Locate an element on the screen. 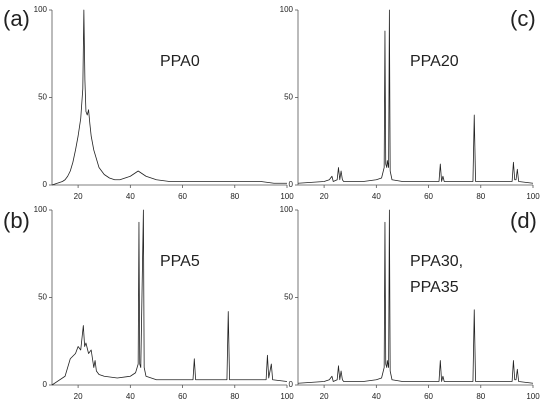 The width and height of the screenshot is (550, 410). sample-label: PPA5 is located at coordinates (180, 261).